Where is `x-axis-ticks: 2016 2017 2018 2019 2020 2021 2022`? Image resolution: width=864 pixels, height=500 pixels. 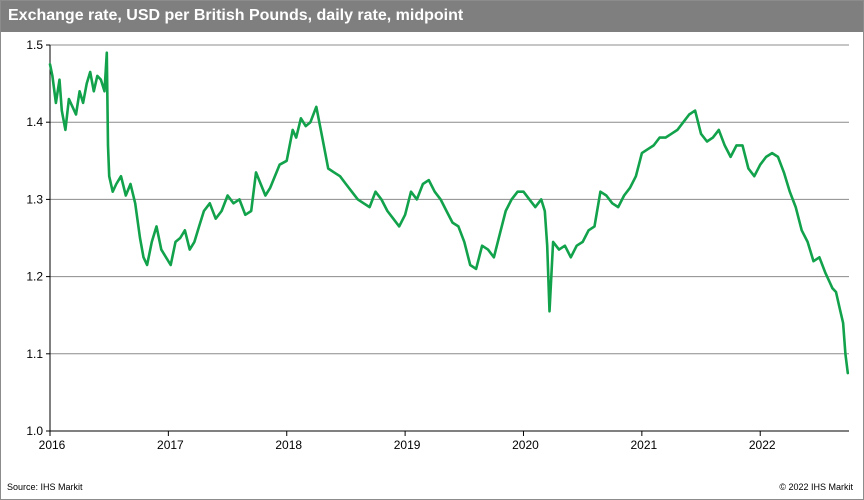 x-axis-ticks: 2016 2017 2018 2019 2020 2021 2022 is located at coordinates (407, 441).